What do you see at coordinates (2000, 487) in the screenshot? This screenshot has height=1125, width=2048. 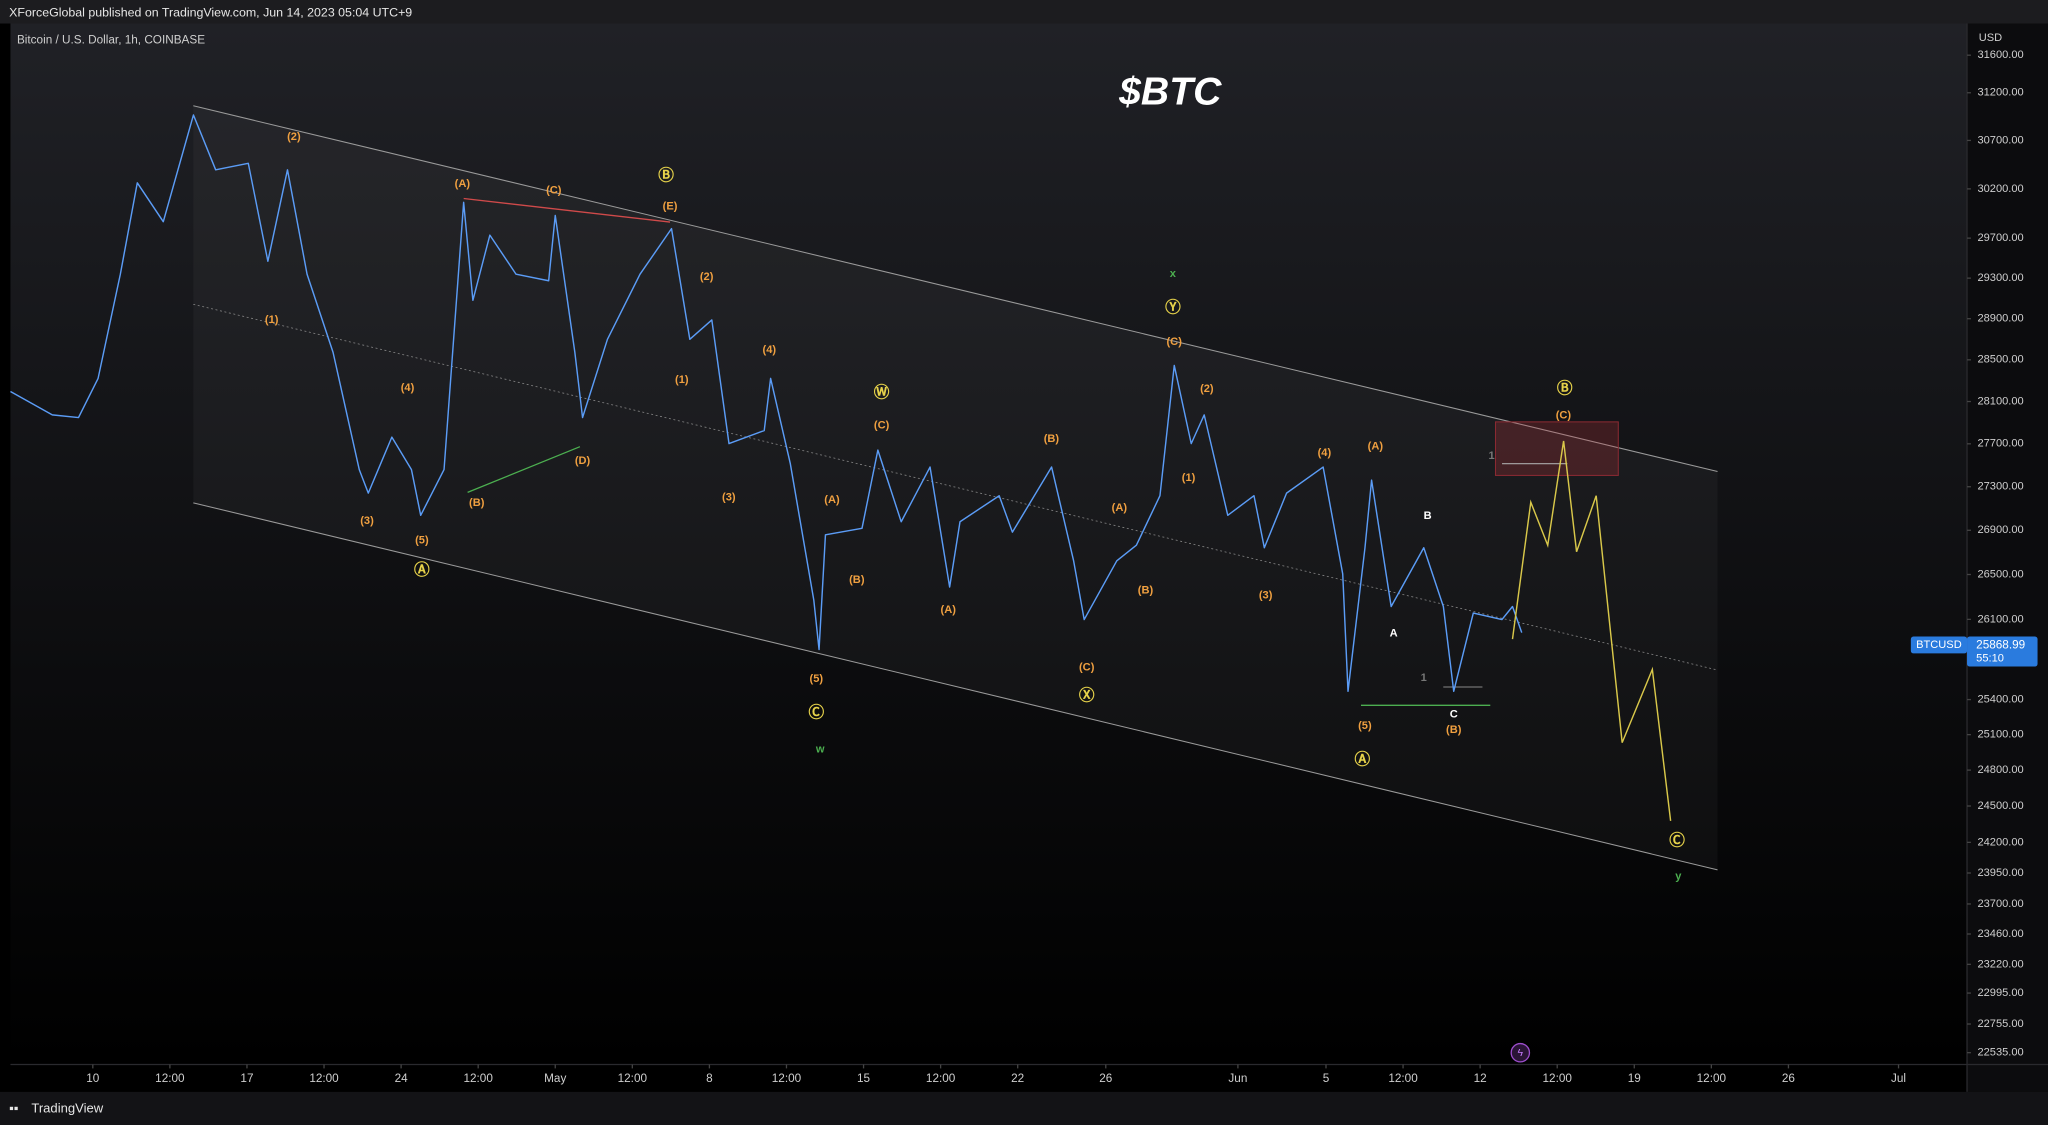 I see `y-tick-label: 27300.00` at bounding box center [2000, 487].